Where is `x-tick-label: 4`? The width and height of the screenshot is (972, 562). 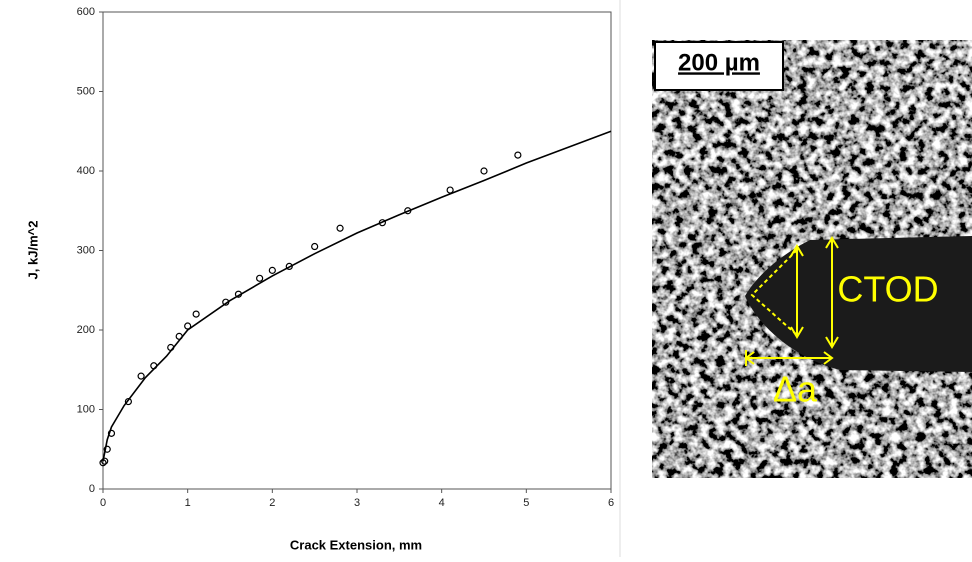 x-tick-label: 4 is located at coordinates (442, 503).